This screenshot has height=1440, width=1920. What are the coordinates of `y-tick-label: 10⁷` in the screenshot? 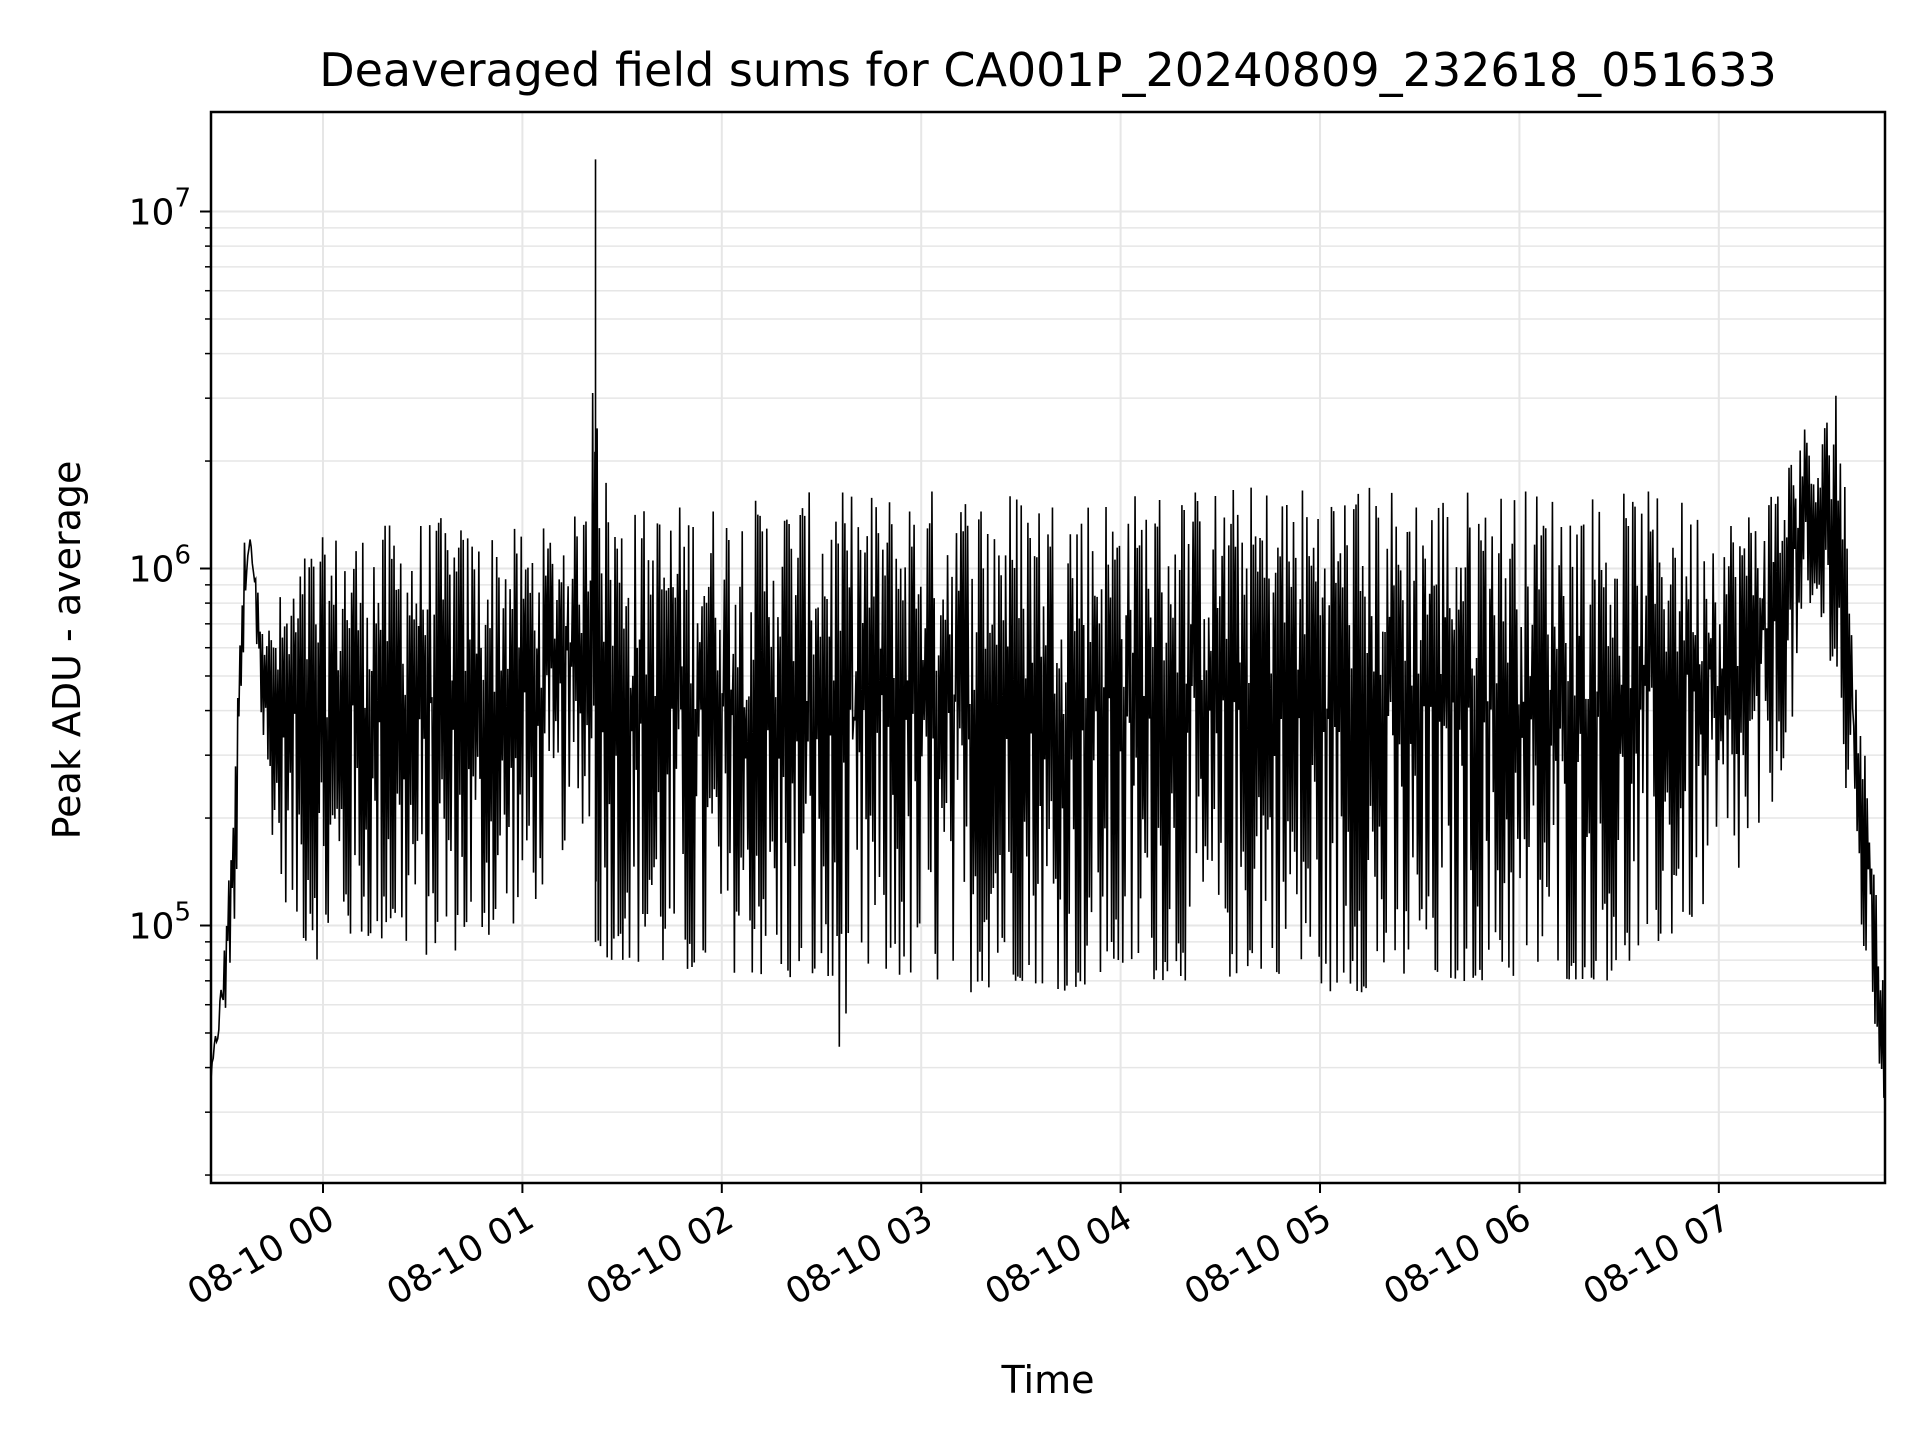 It's located at (160, 209).